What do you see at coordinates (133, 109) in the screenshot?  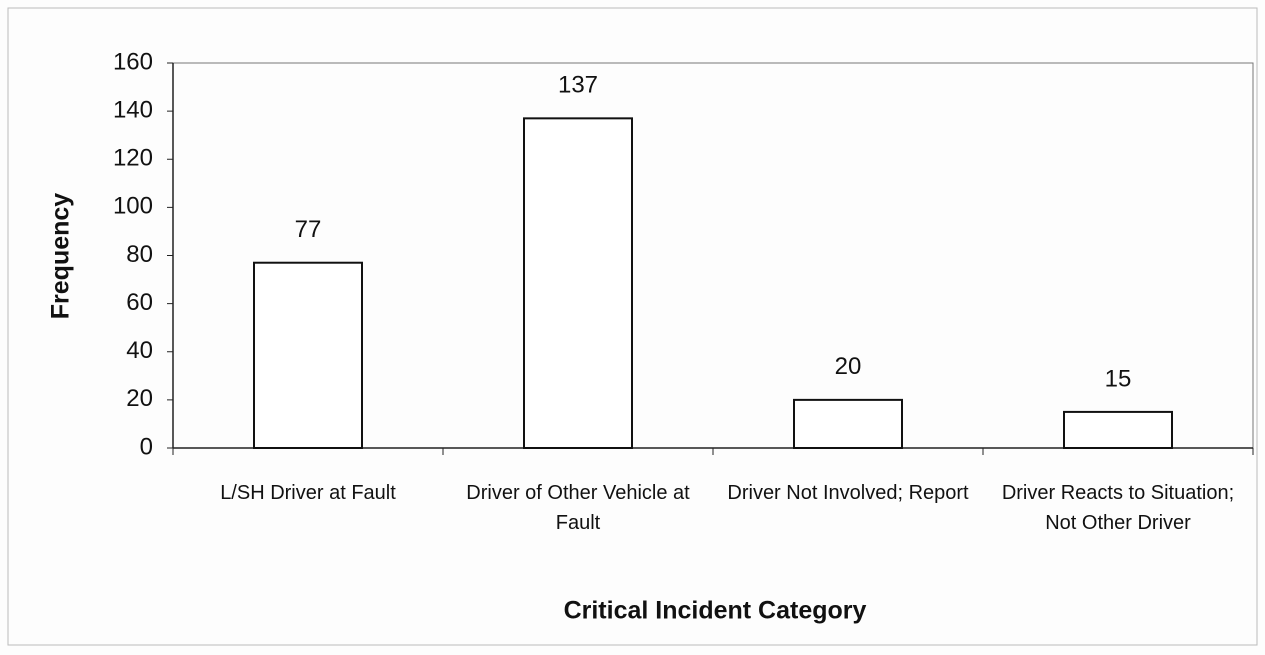 I see `y-tick-label: 140` at bounding box center [133, 109].